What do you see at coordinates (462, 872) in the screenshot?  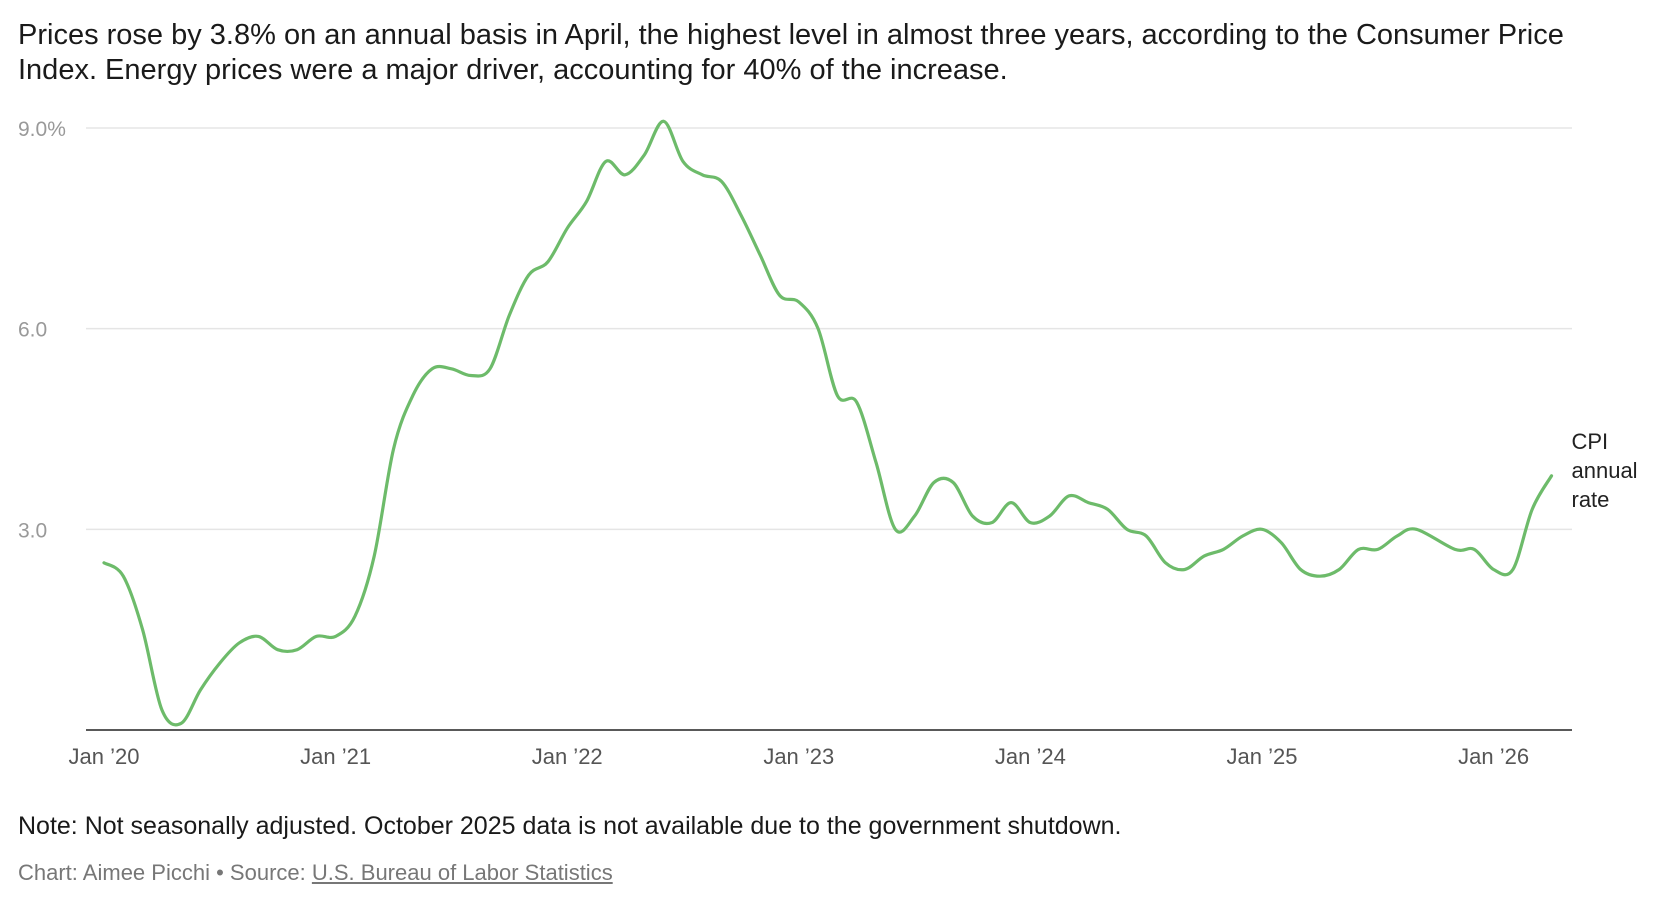 I see `source-link: U.S. Bureau of Labor Statistics` at bounding box center [462, 872].